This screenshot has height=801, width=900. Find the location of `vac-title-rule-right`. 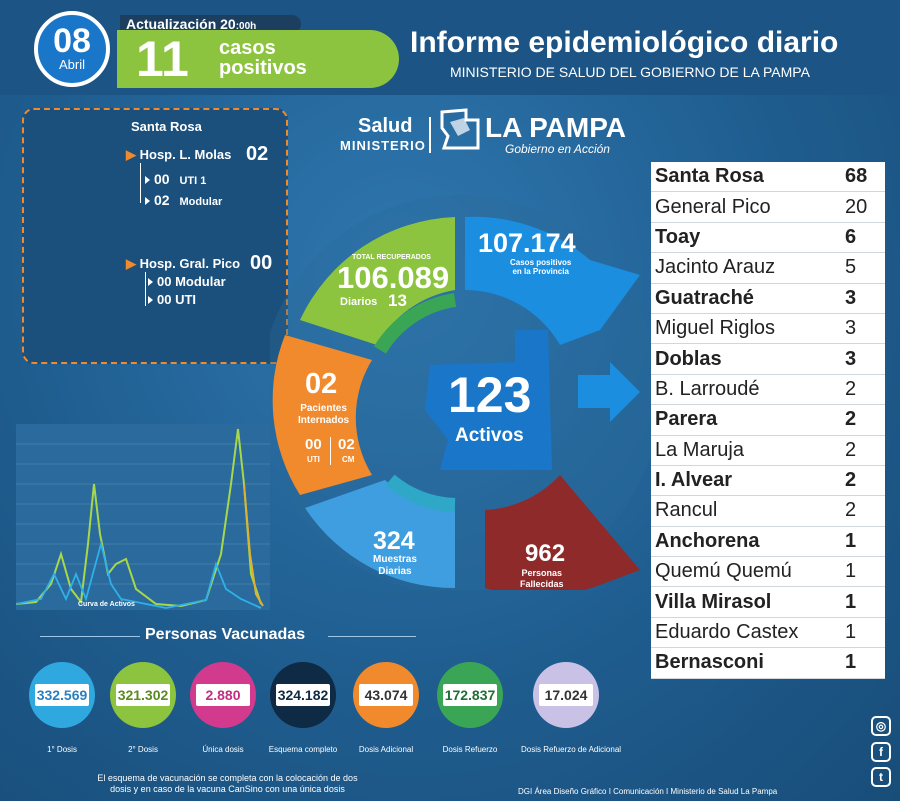

vac-title-rule-right is located at coordinates (372, 636).